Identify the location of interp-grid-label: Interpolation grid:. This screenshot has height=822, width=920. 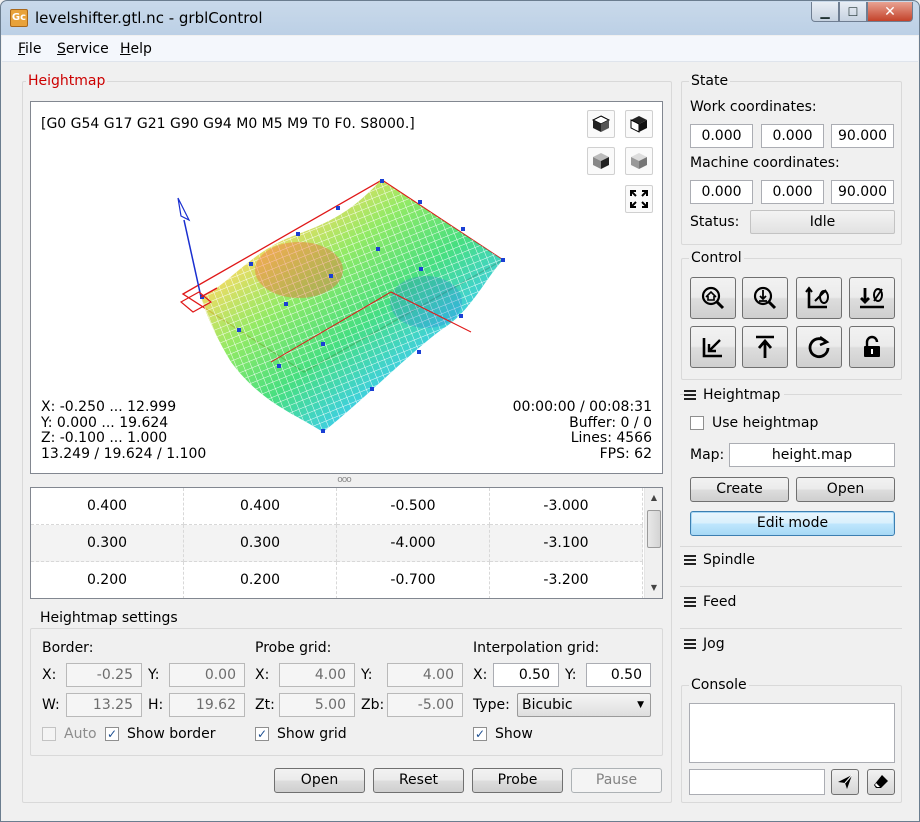
(536, 648).